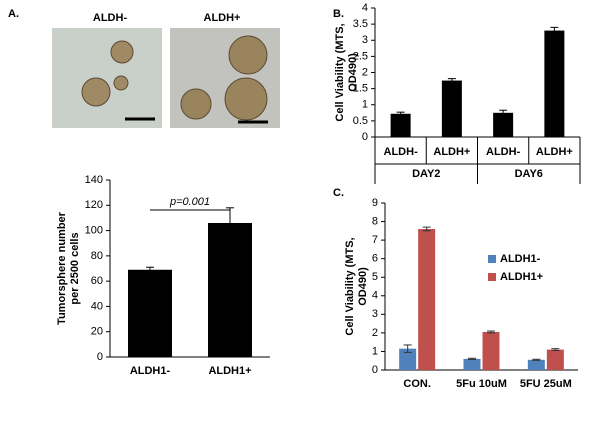 The width and height of the screenshot is (602, 421). What do you see at coordinates (62, 268) in the screenshot?
I see `y-axis-label: Tumorsphere number` at bounding box center [62, 268].